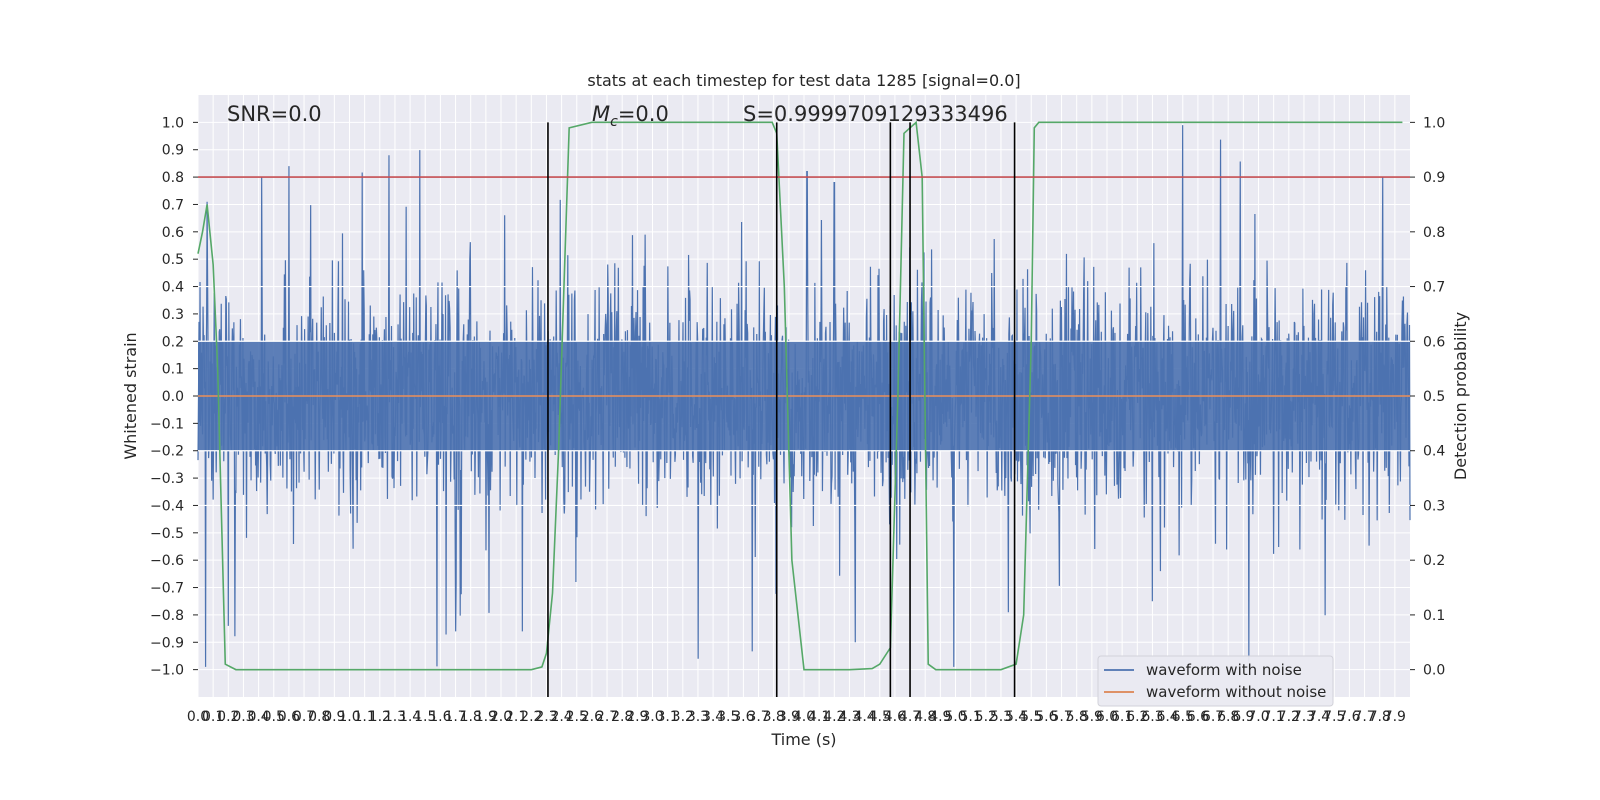 The height and width of the screenshot is (800, 1600). What do you see at coordinates (173, 123) in the screenshot?
I see `y-tick-label: 1.0` at bounding box center [173, 123].